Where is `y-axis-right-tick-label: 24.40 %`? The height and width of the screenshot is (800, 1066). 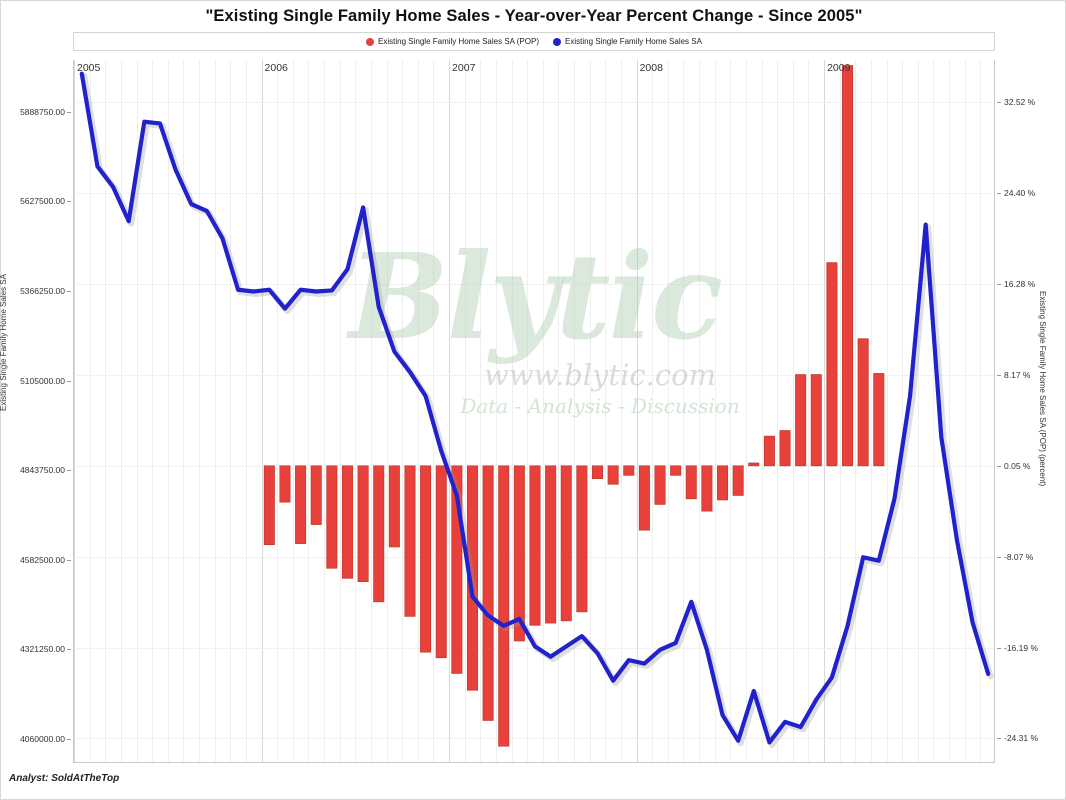 y-axis-right-tick-label: 24.40 % is located at coordinates (1020, 193).